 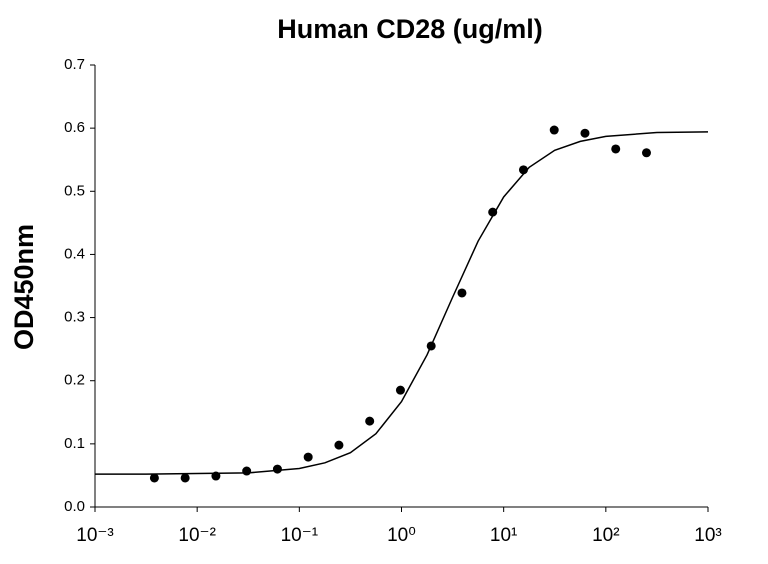 I want to click on y-tick-label: 0.0, so click(x=74, y=506).